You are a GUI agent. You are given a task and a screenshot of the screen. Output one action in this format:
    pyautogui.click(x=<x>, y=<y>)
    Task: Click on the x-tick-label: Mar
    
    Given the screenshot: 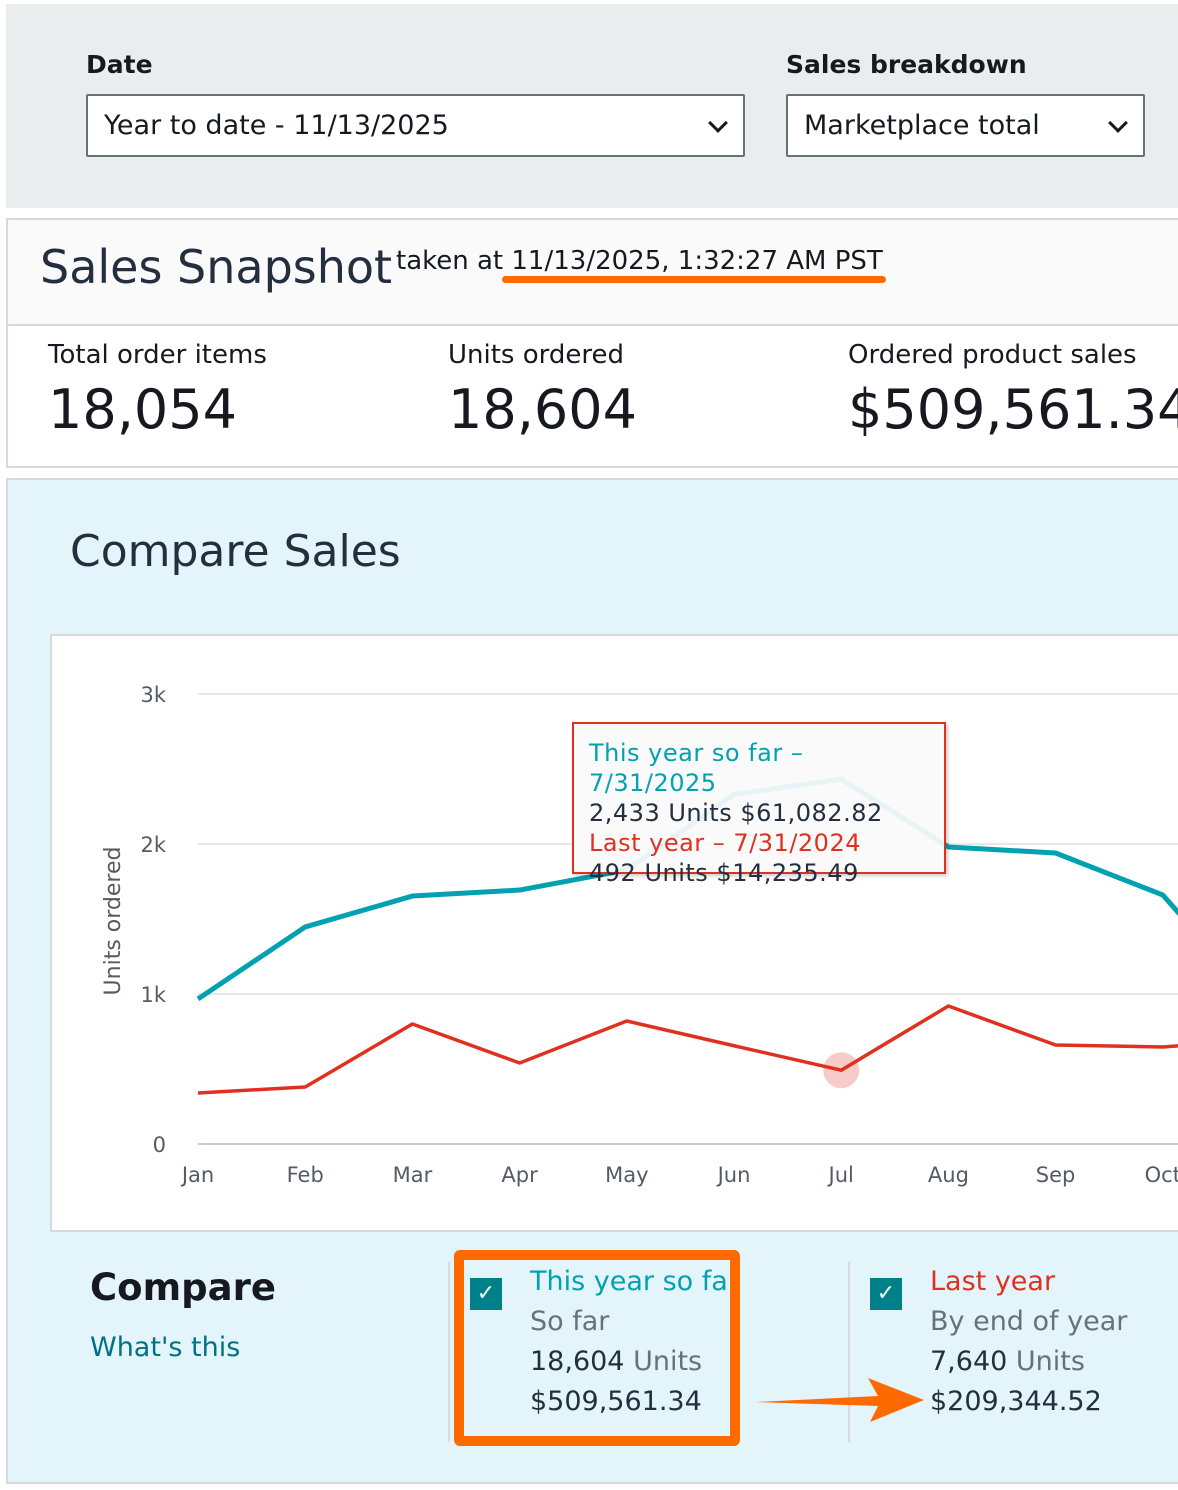 What is the action you would take?
    pyautogui.click(x=413, y=1175)
    